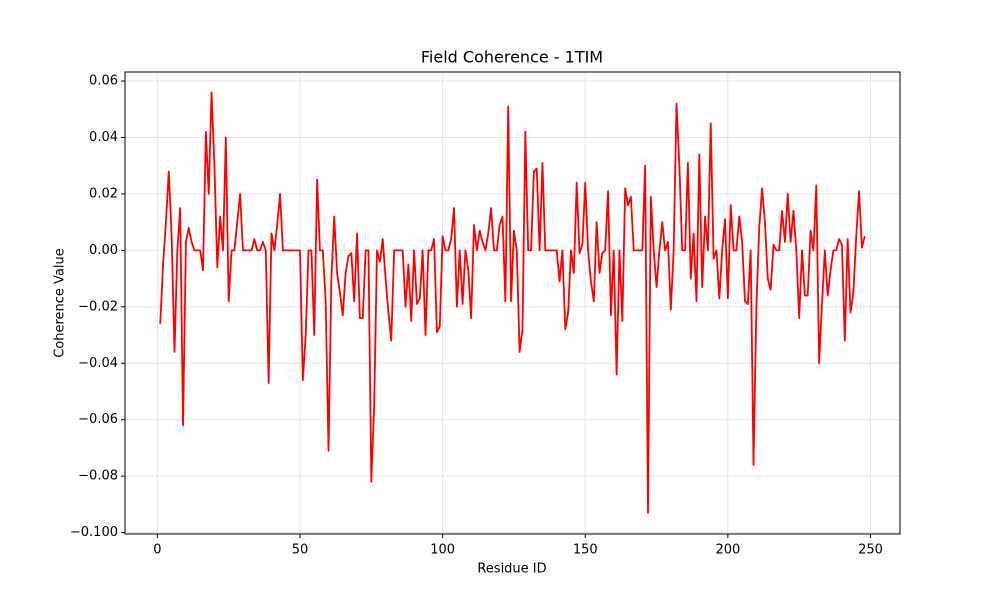 The height and width of the screenshot is (600, 1000). What do you see at coordinates (94, 532) in the screenshot?
I see `y-tick-label: −0.100` at bounding box center [94, 532].